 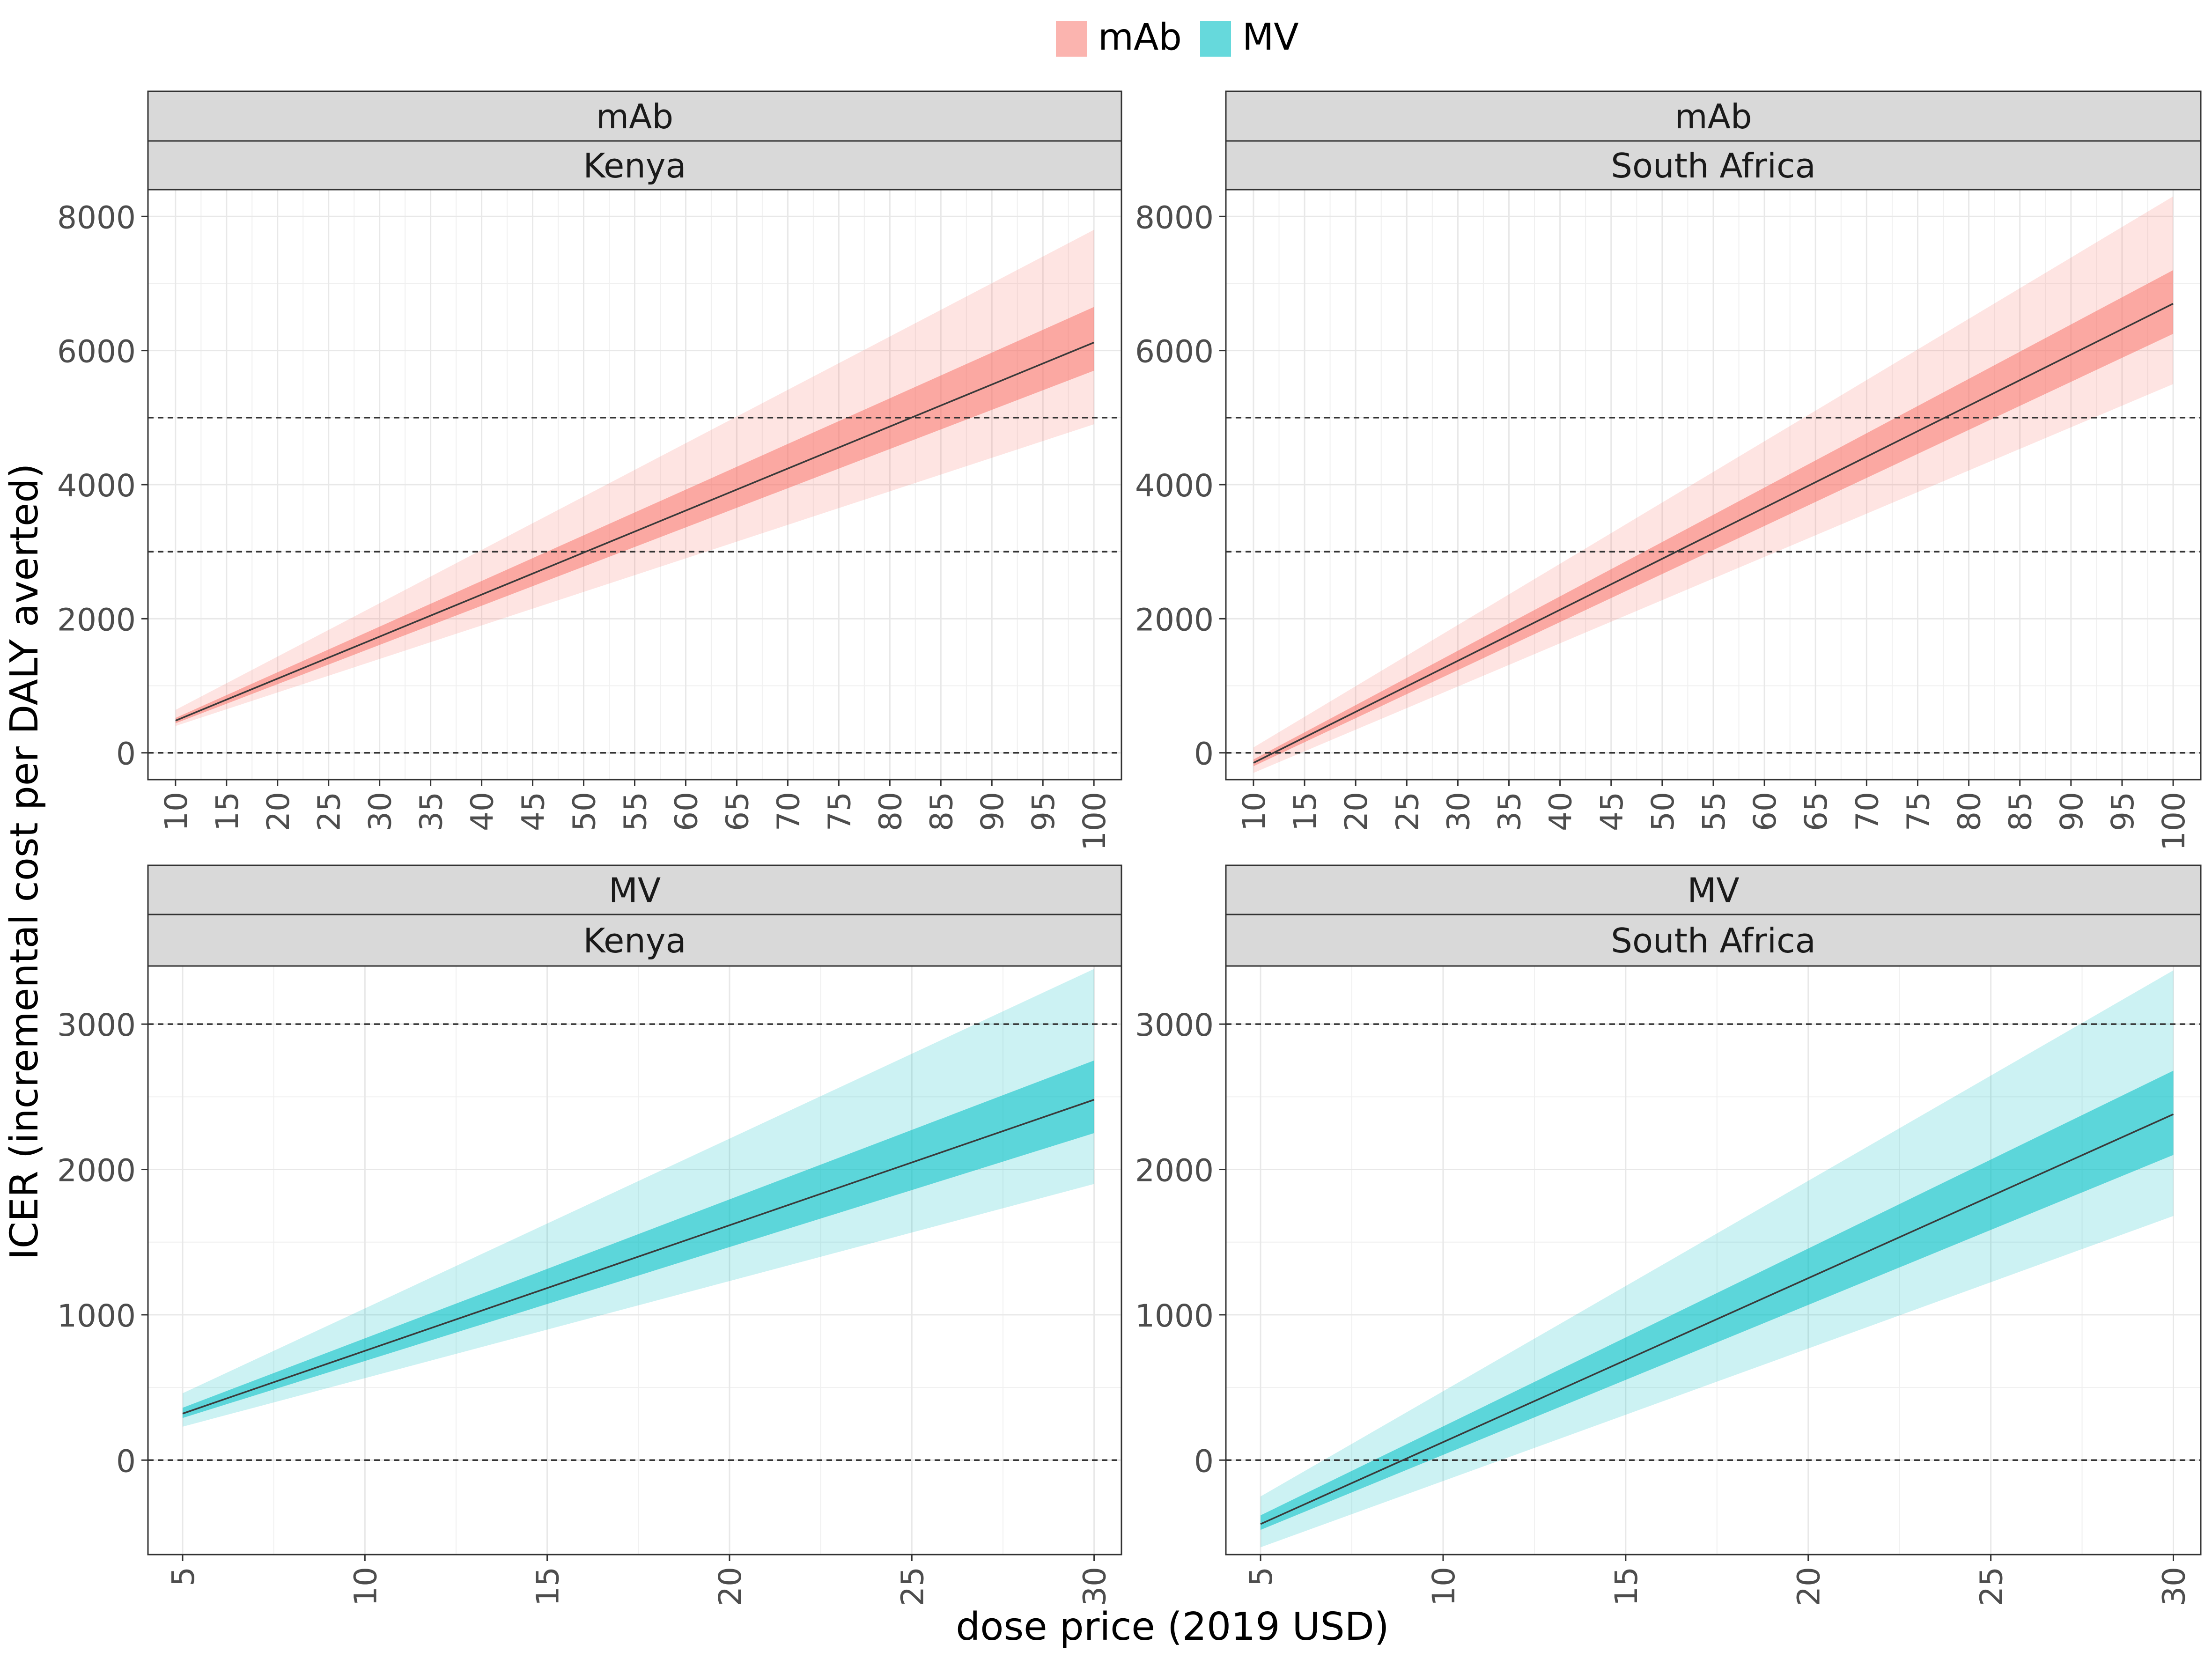 What do you see at coordinates (1215, 39) in the screenshot?
I see `legend-swatch-mv` at bounding box center [1215, 39].